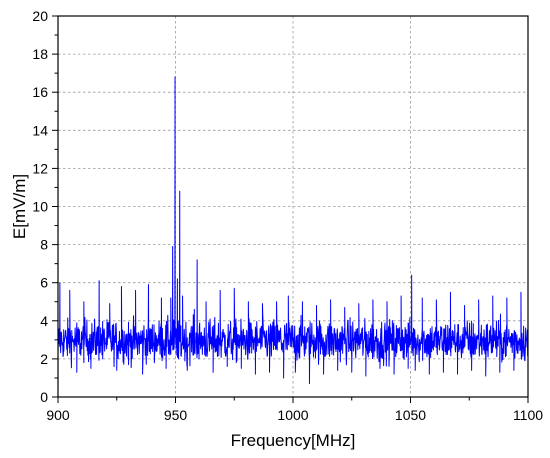  Describe the element at coordinates (58, 415) in the screenshot. I see `x-tick-label: 900` at that location.